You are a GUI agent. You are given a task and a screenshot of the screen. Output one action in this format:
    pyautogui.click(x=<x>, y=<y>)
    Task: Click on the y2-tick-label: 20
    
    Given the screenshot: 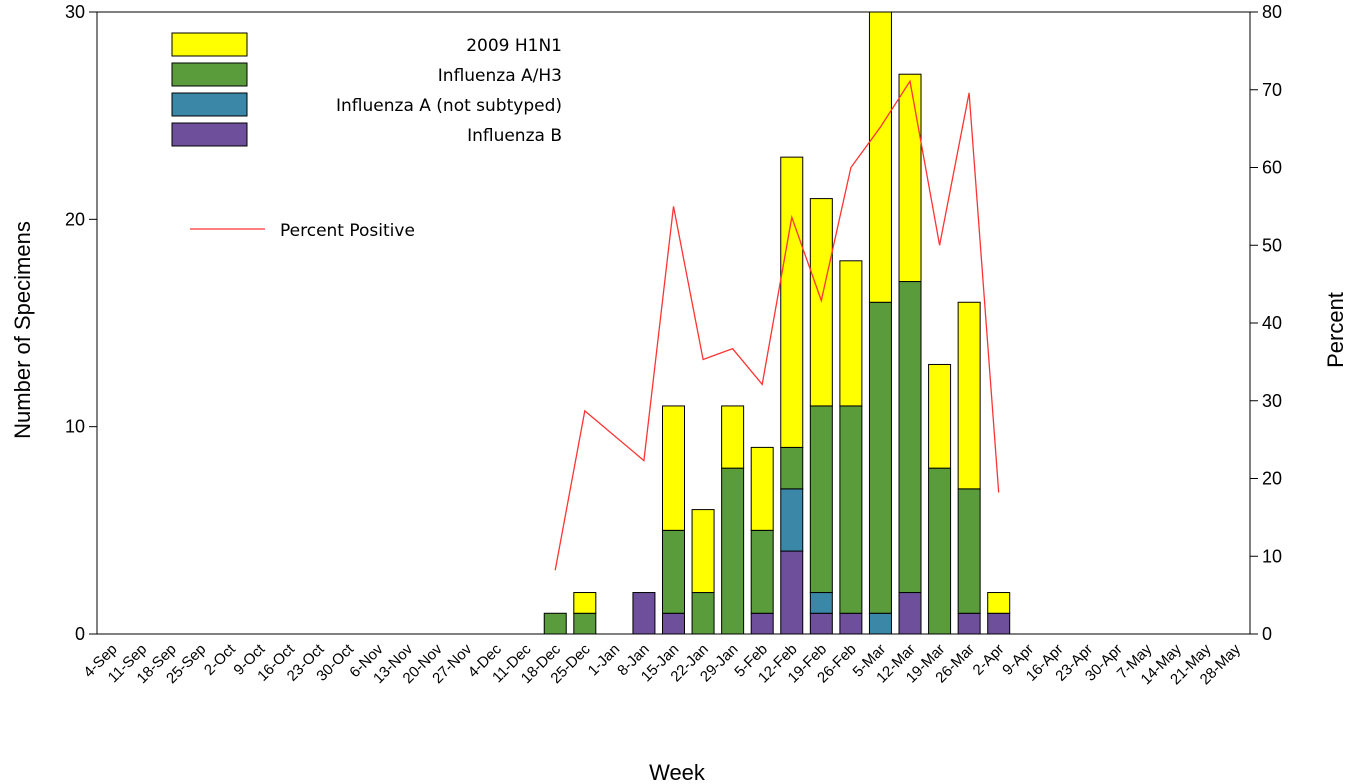 What is the action you would take?
    pyautogui.click(x=1272, y=479)
    